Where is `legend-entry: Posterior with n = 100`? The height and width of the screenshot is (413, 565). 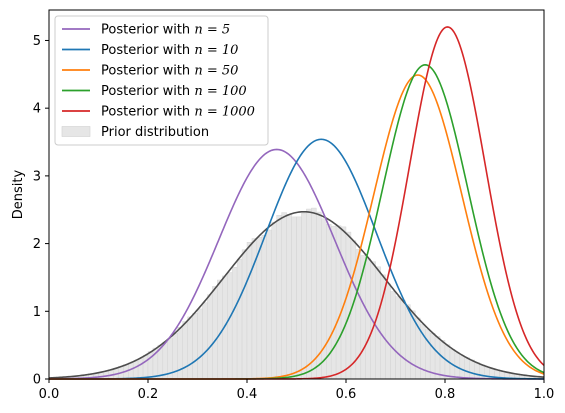
legend-entry: Posterior with n = 100 is located at coordinates (174, 91).